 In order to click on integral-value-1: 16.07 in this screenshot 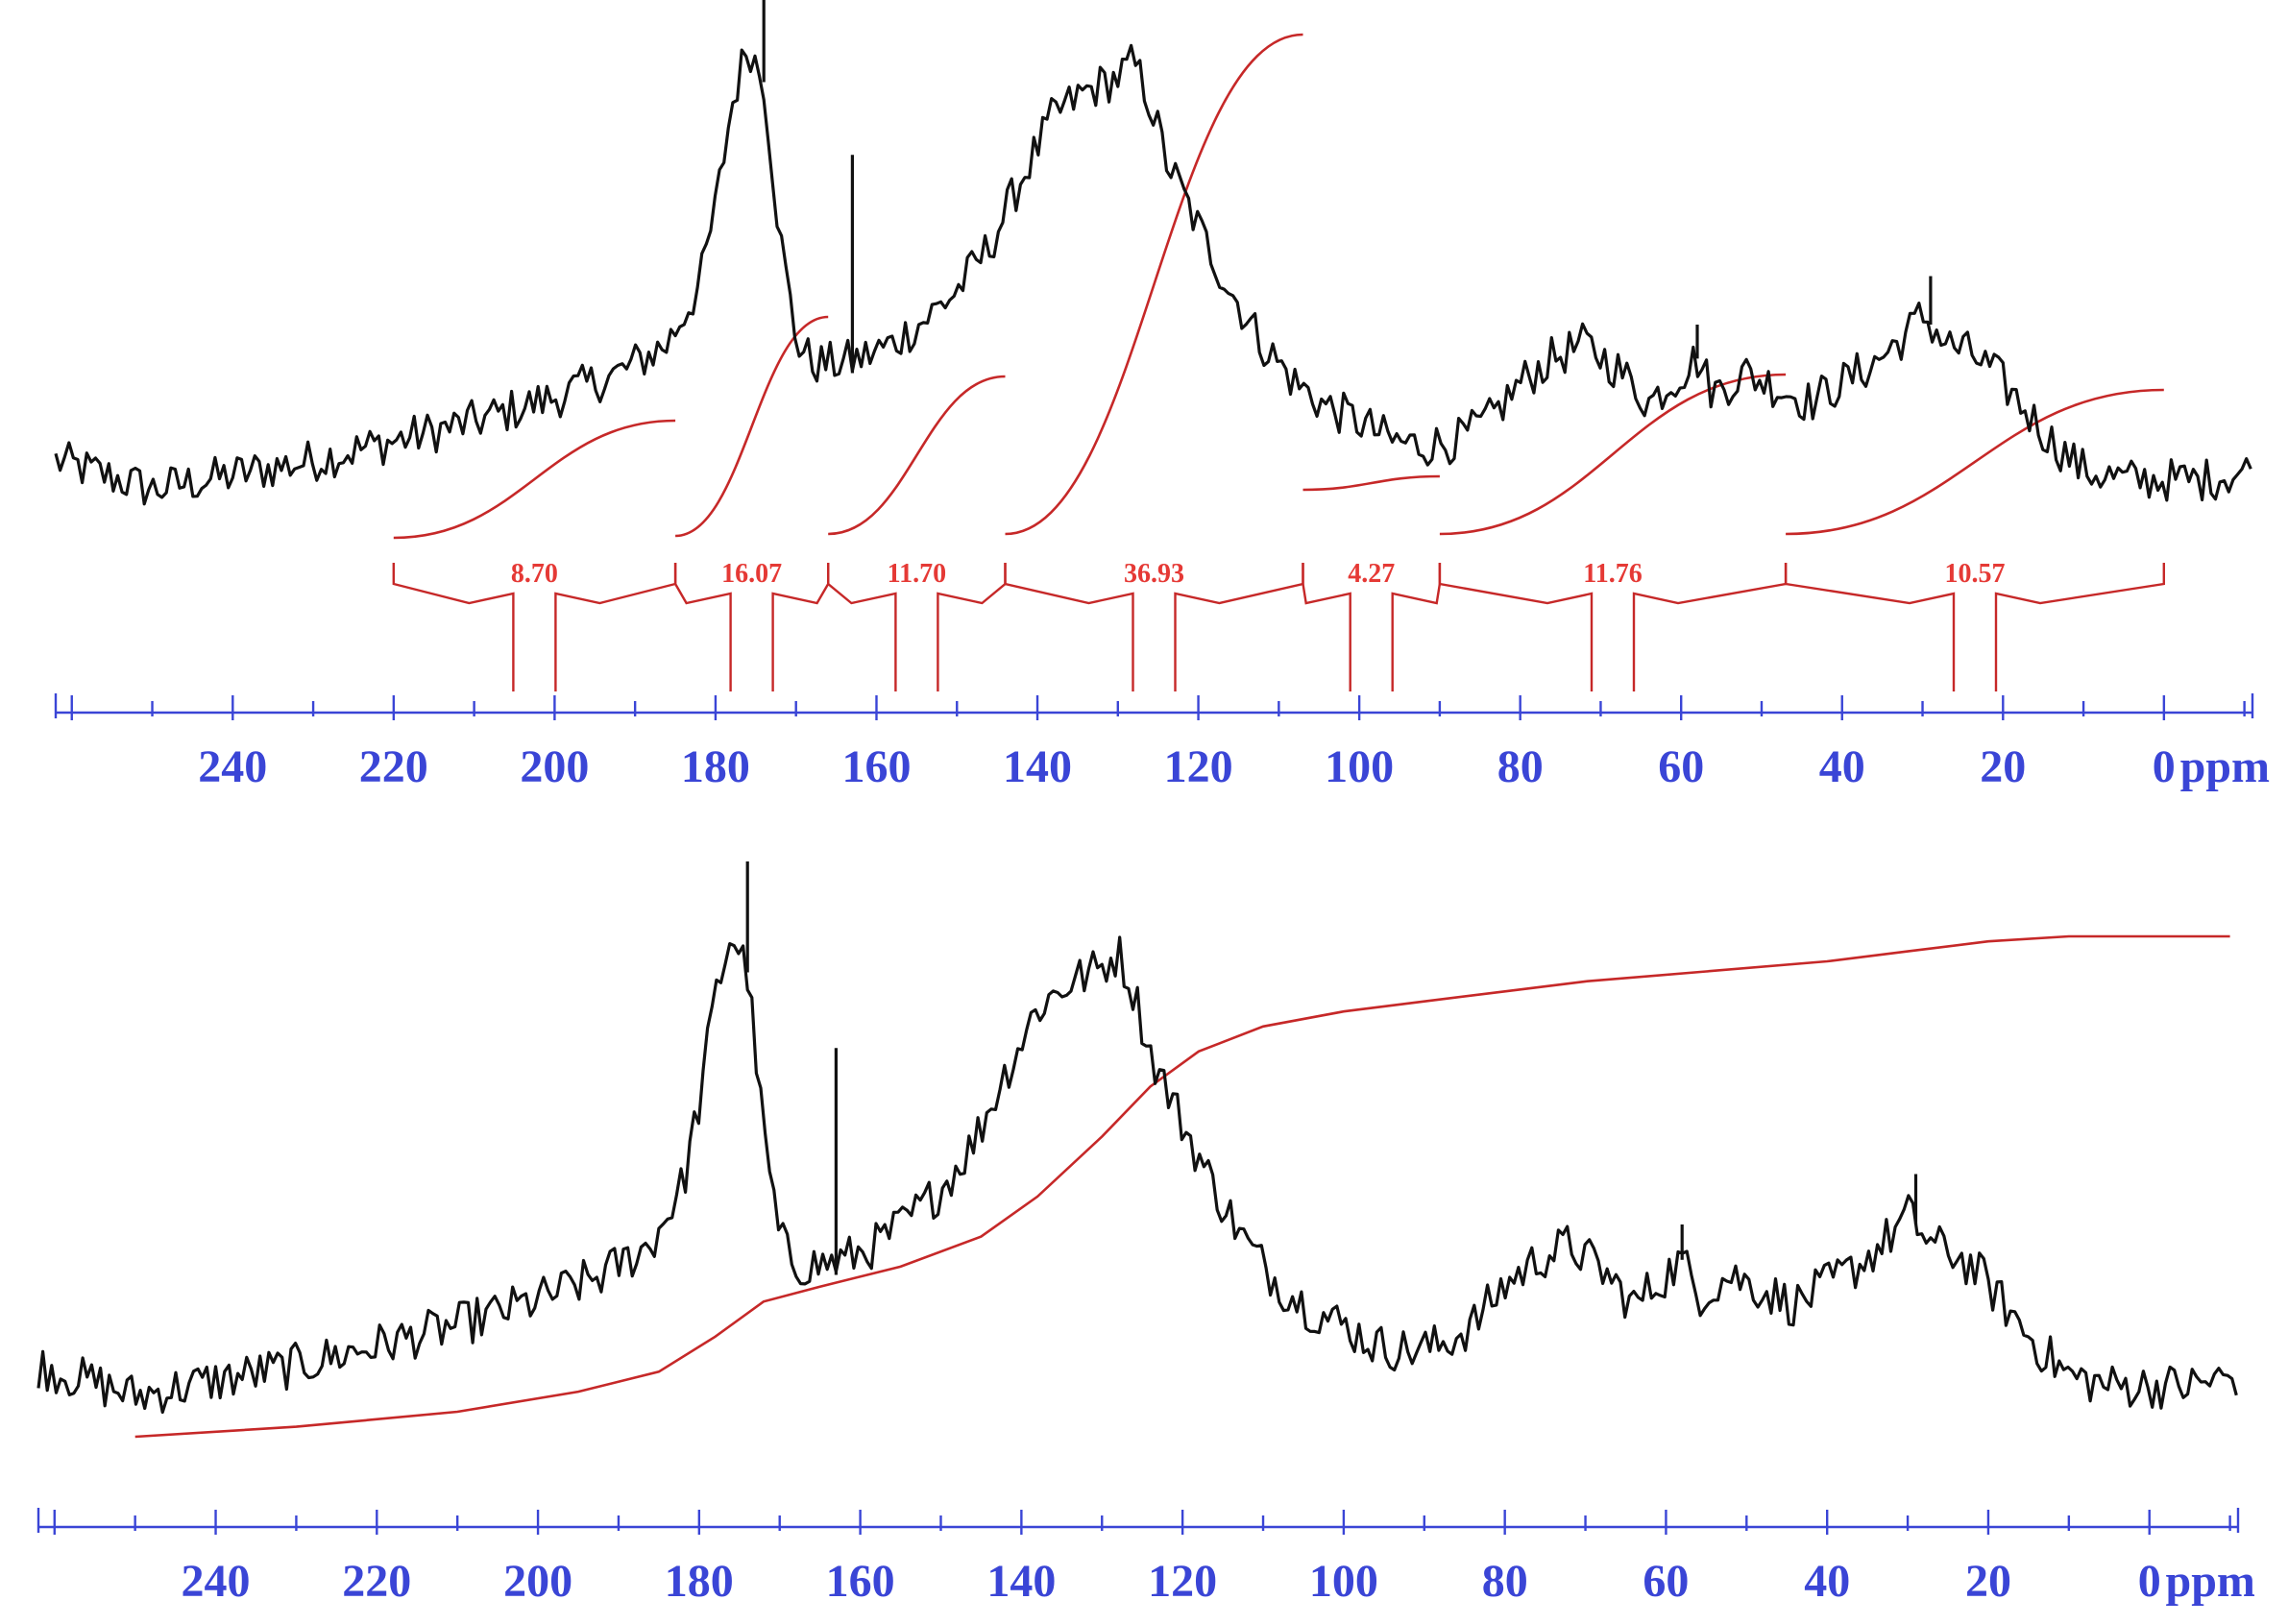, I will do `click(751, 574)`.